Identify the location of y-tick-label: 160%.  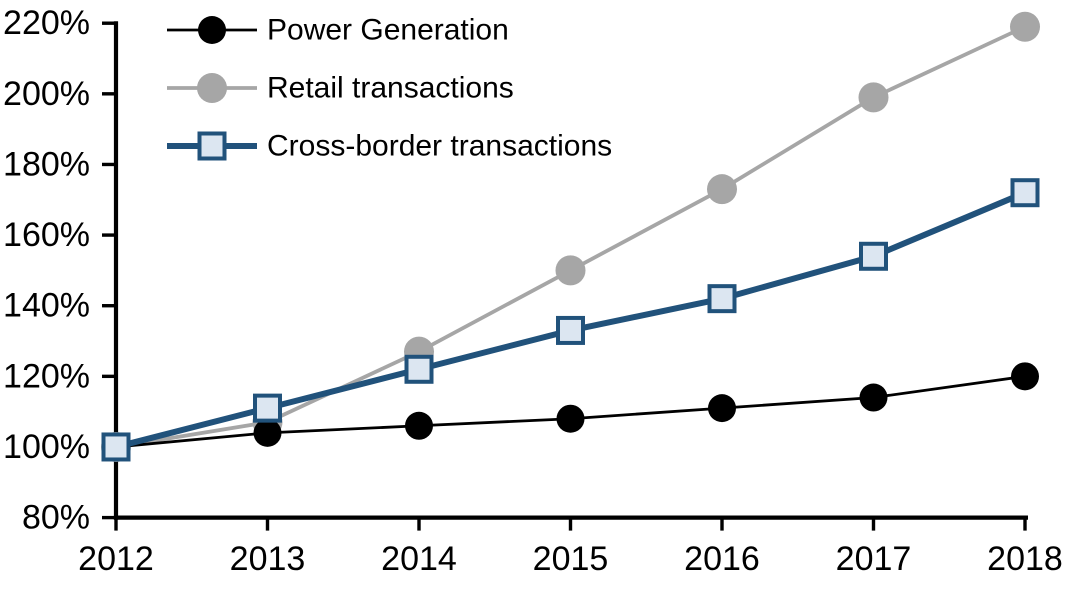
(46, 235).